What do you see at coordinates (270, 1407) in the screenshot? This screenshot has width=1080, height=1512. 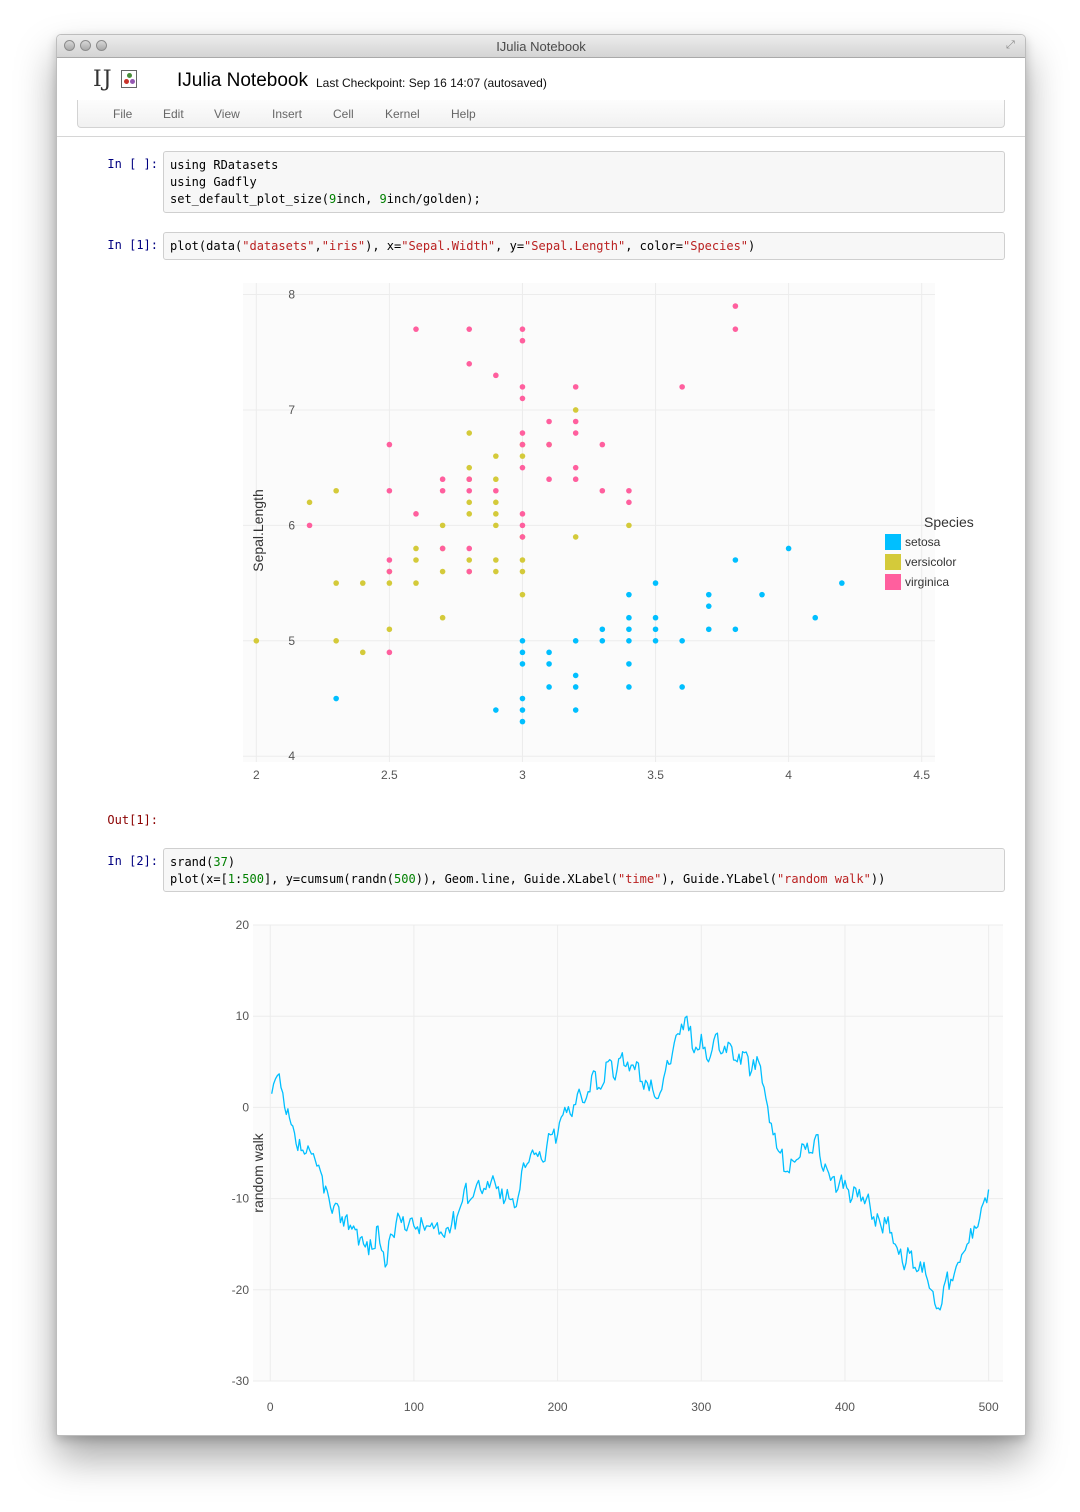 I see `x-tick-label: 0` at bounding box center [270, 1407].